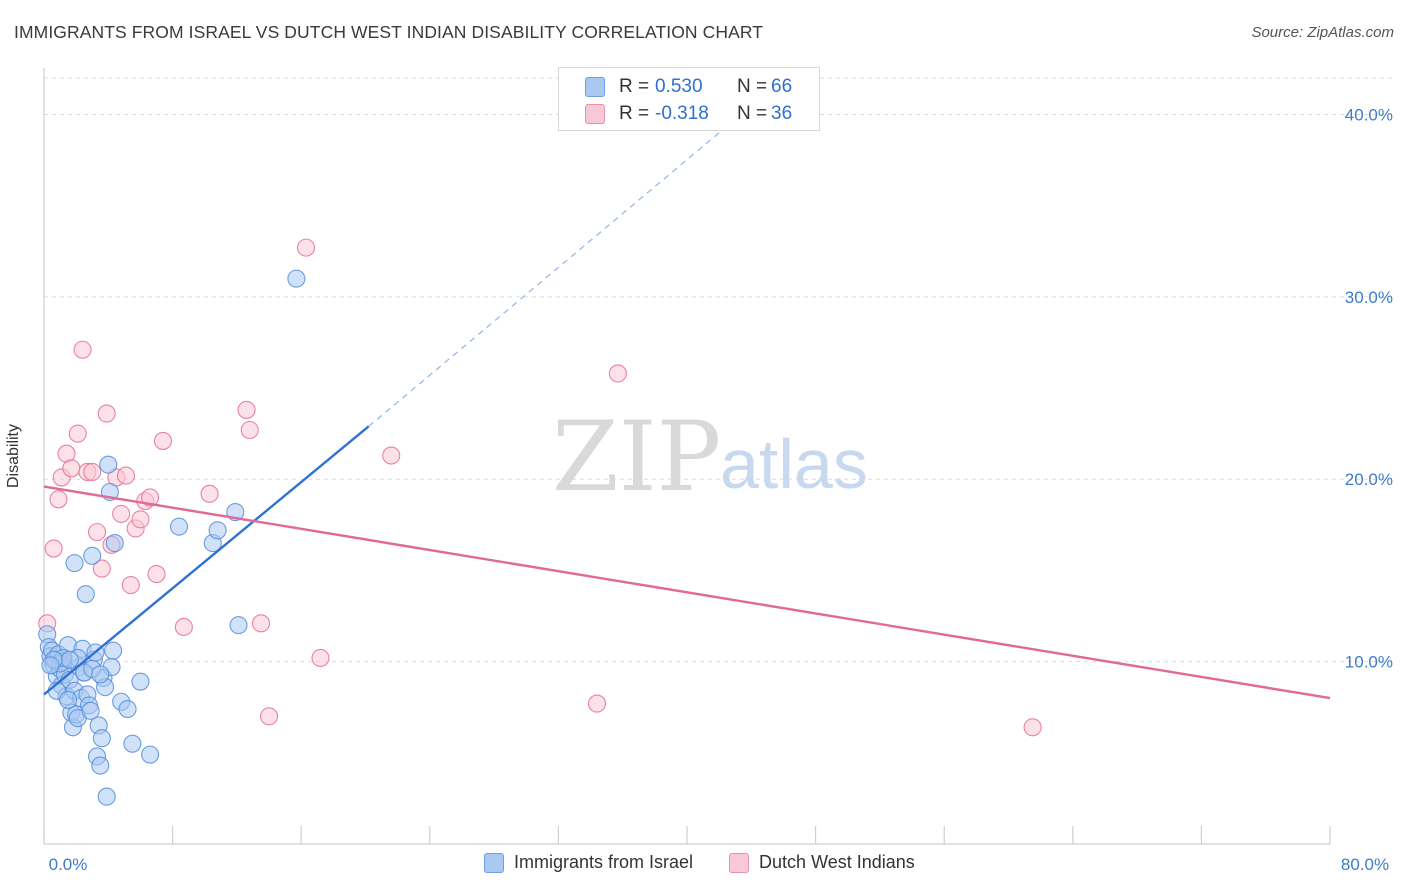 The height and width of the screenshot is (892, 1406). I want to click on correlation-legend: R = 0.530 N = 66 R = -0.318 N = 36, so click(689, 99).